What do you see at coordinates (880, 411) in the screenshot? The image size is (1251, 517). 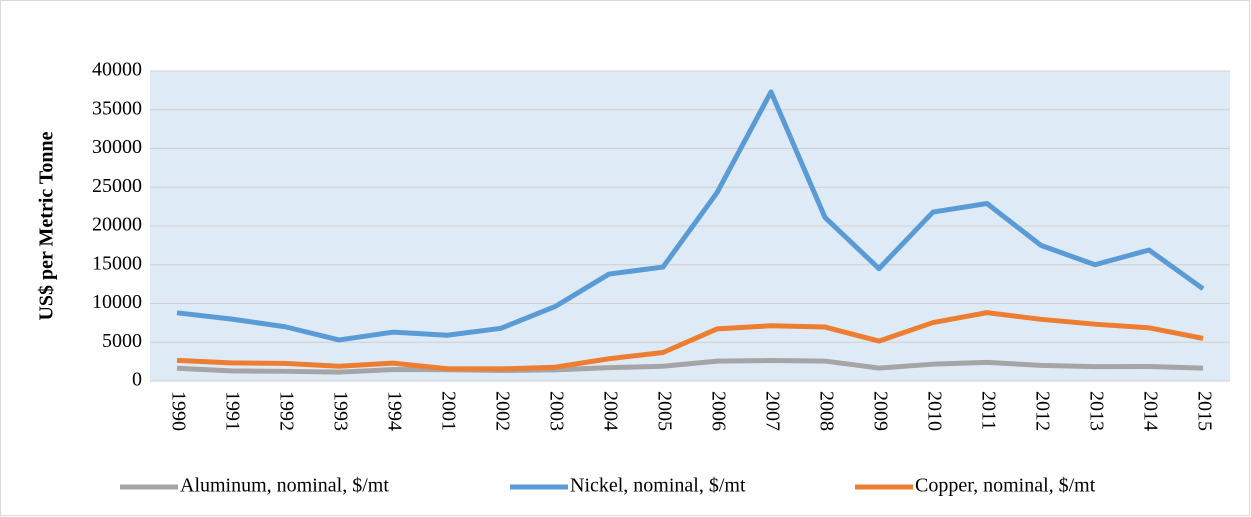 I see `x-tick-label: 2009` at bounding box center [880, 411].